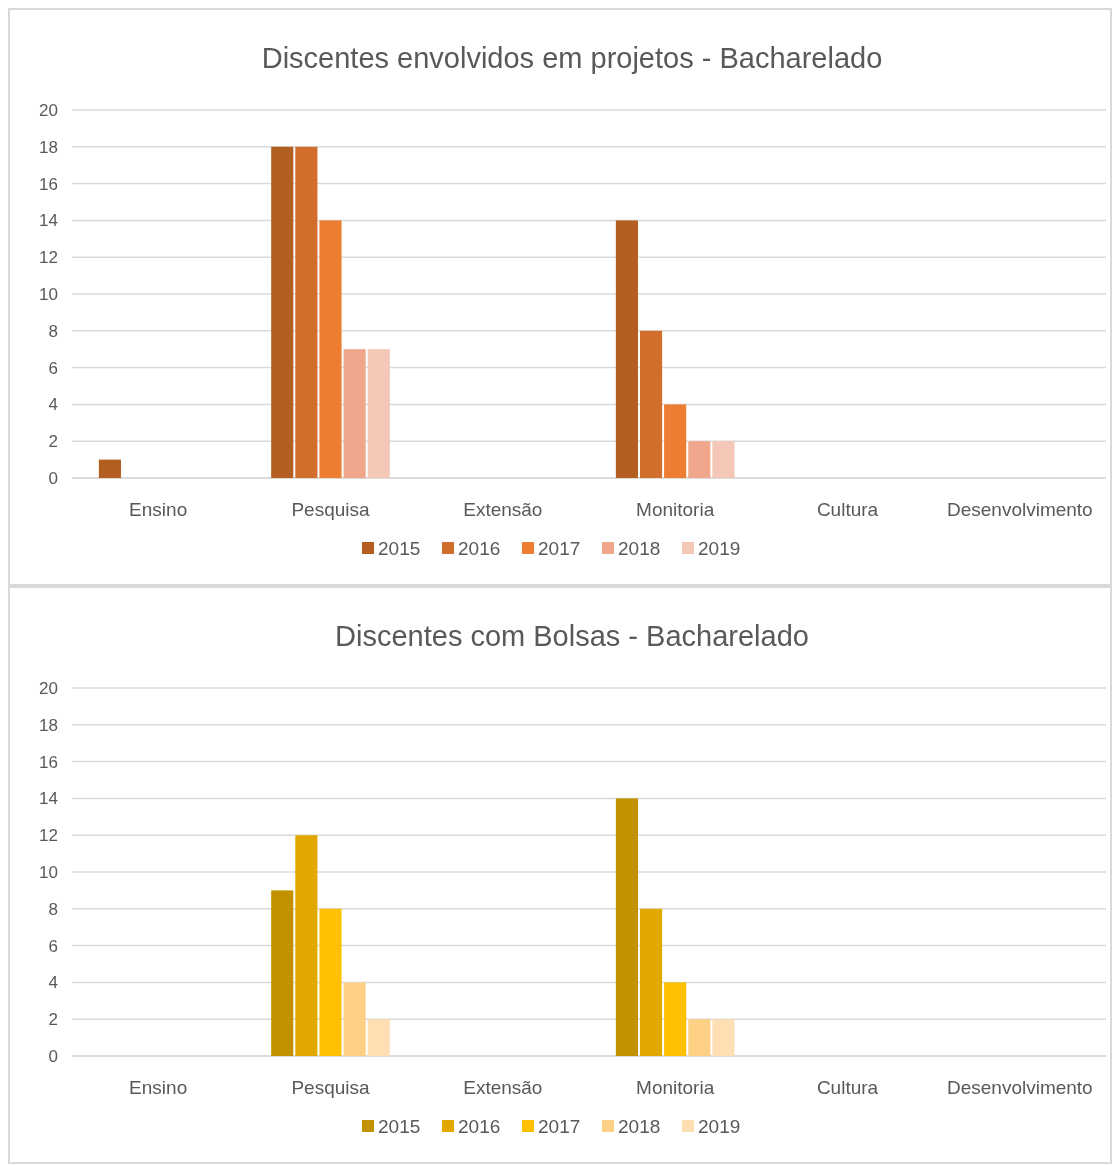 Image resolution: width=1120 pixels, height=1165 pixels. I want to click on chart-title: Discentes envolvidos em projetos - Bacharelado, so click(572, 58).